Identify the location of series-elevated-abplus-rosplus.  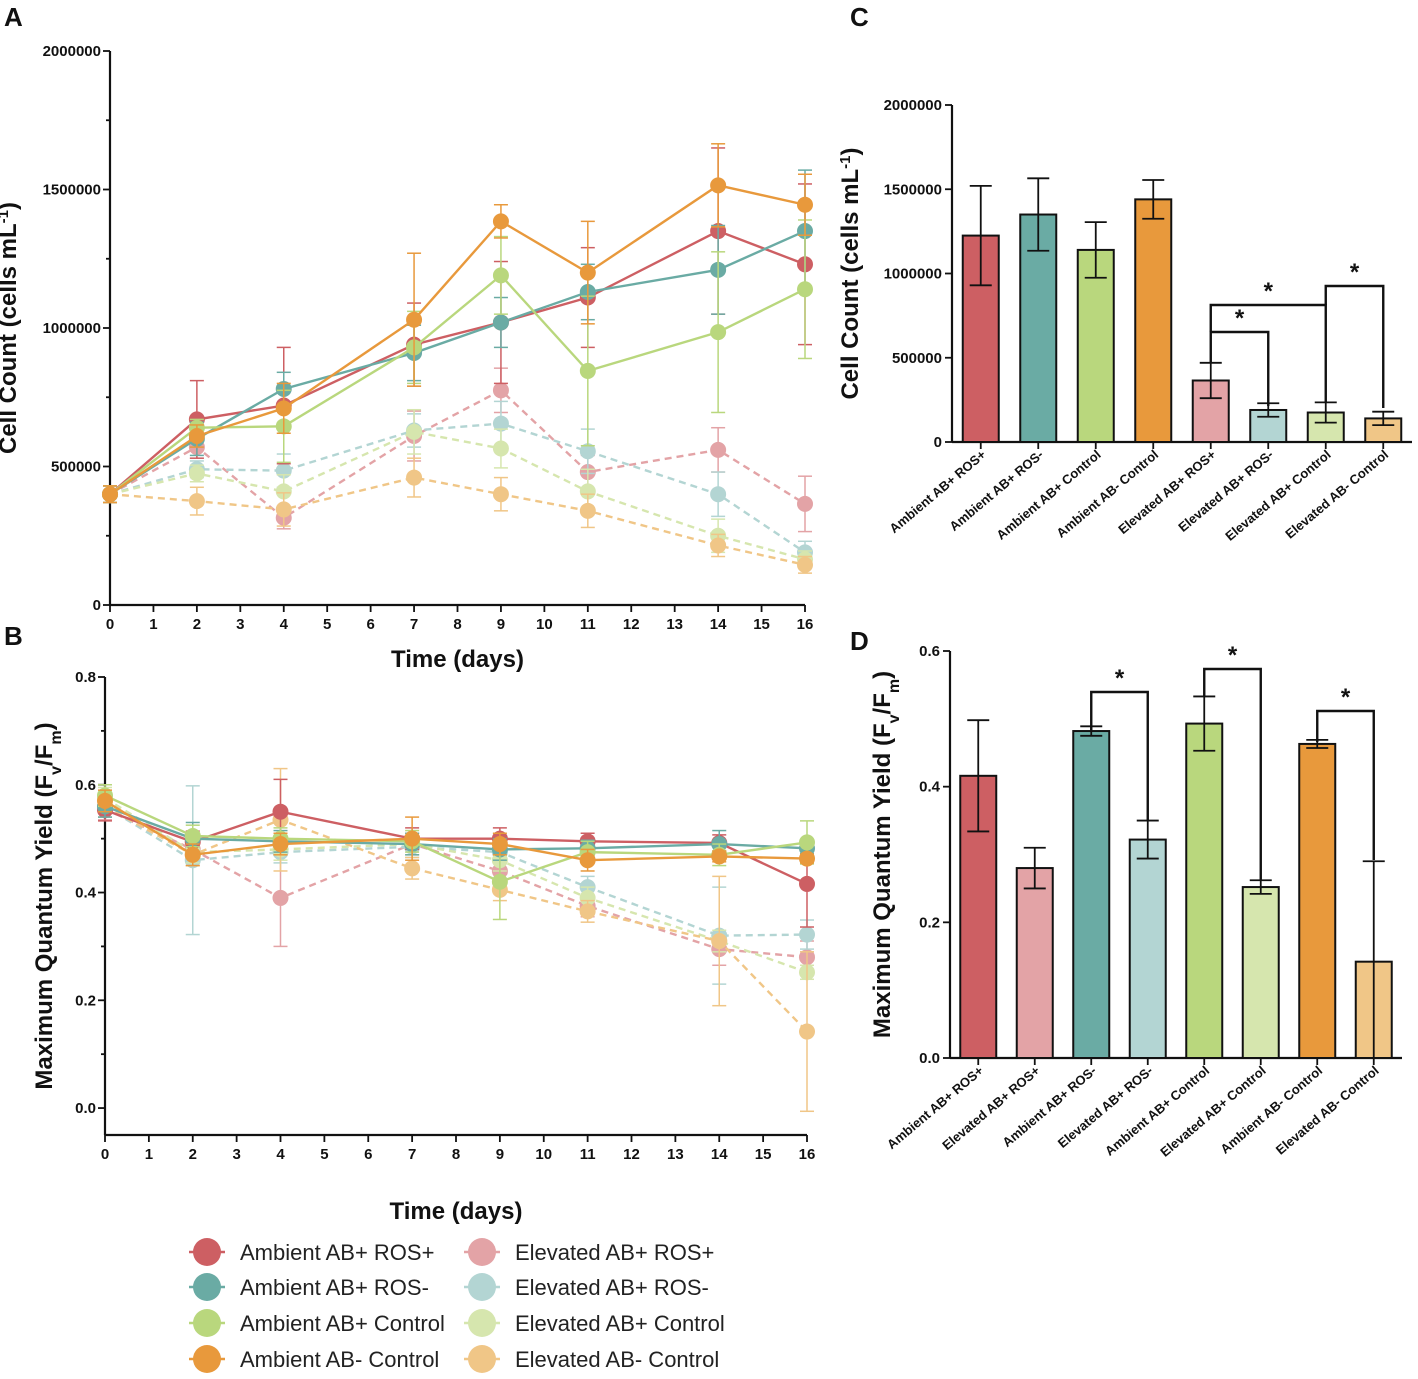
(457, 450).